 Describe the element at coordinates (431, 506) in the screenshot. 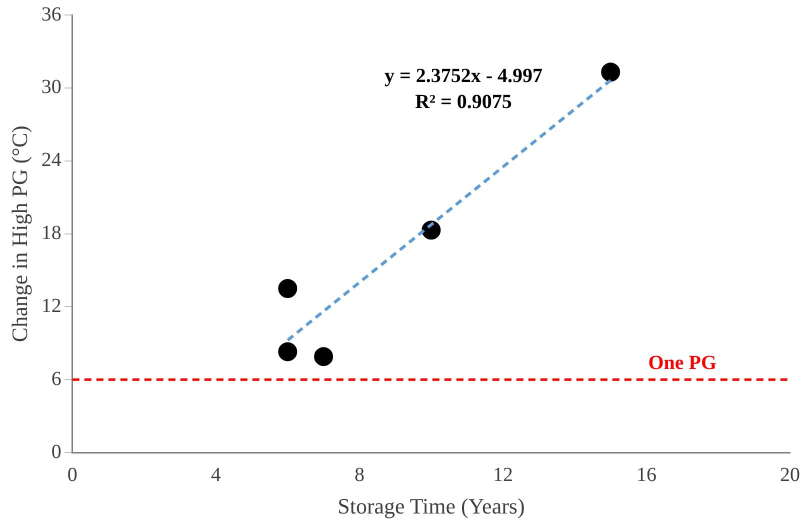

I see `x-axis-title: Storage Time (Years)` at that location.